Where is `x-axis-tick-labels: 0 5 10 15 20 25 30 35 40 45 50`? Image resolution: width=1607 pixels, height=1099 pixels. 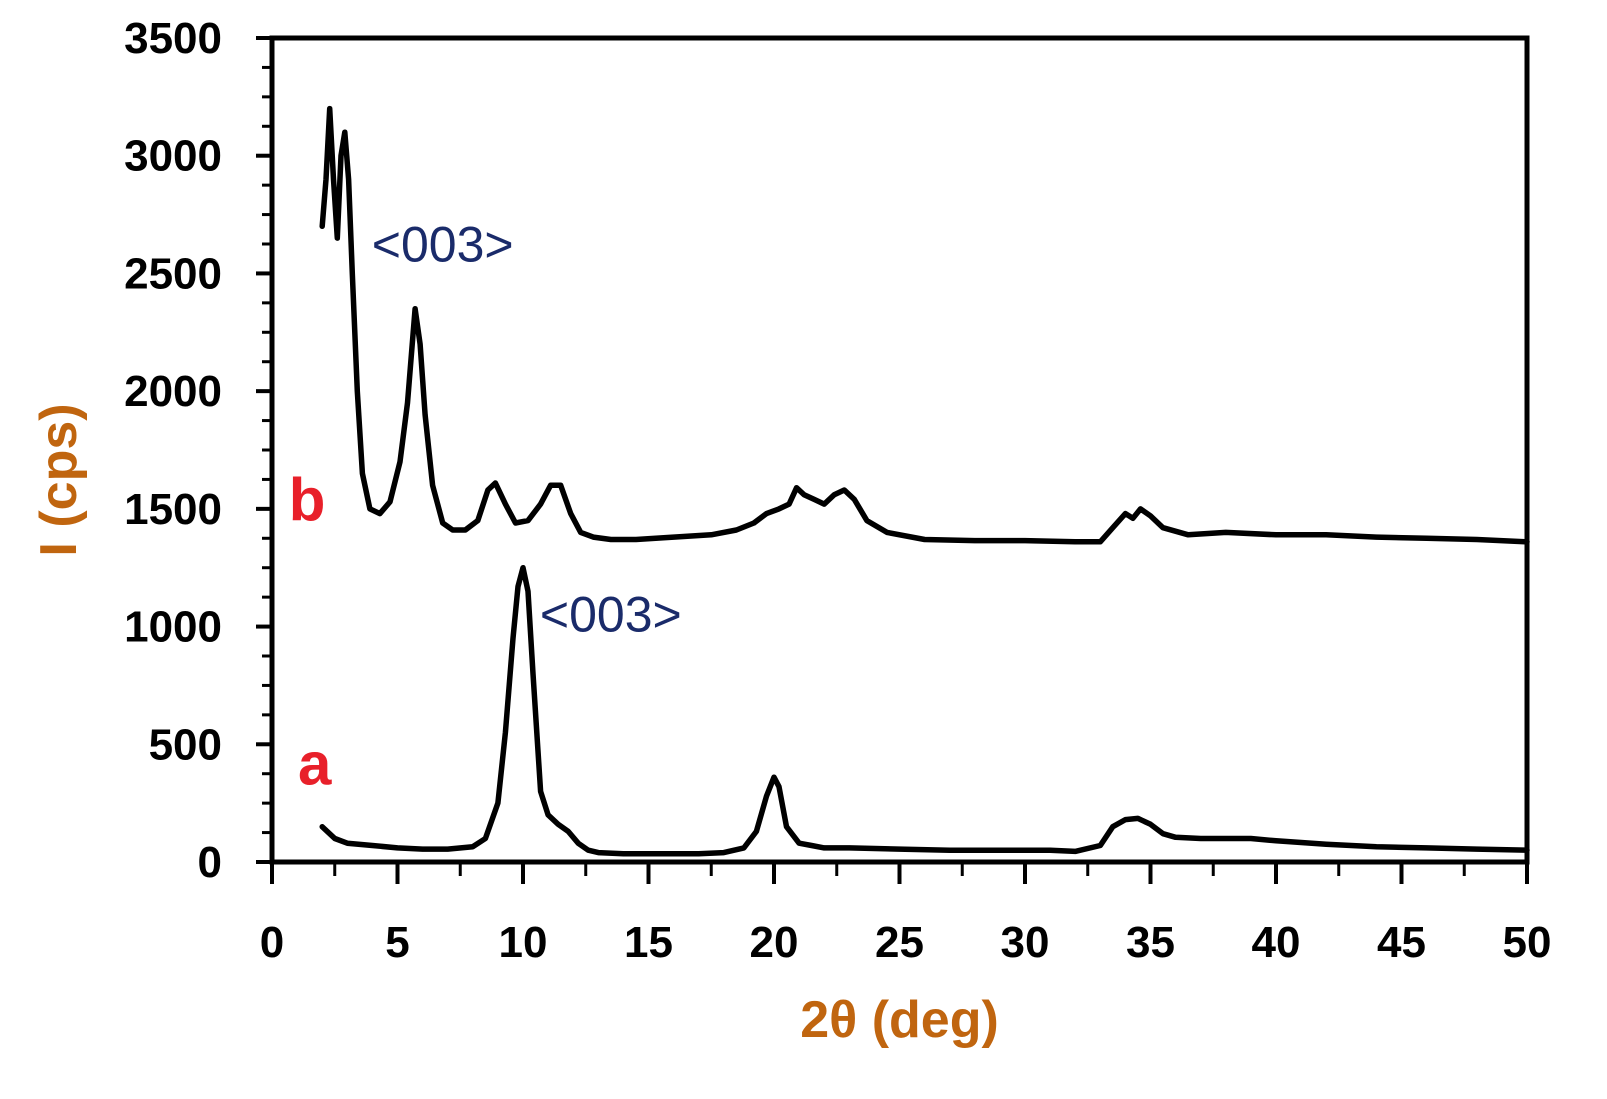 x-axis-tick-labels: 0 5 10 15 20 25 30 35 40 45 50 is located at coordinates (906, 942).